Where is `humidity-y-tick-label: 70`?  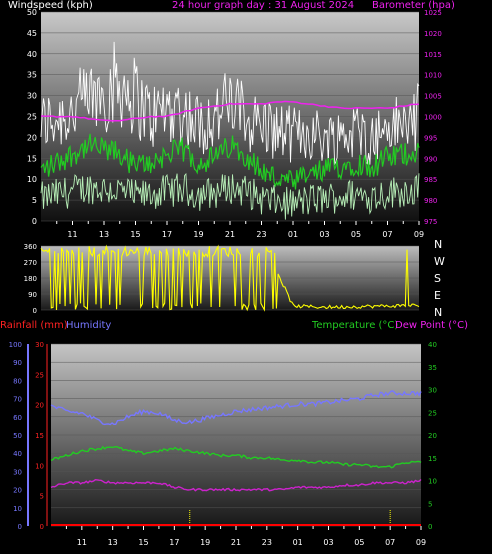 humidity-y-tick-label: 70 is located at coordinates (17, 400).